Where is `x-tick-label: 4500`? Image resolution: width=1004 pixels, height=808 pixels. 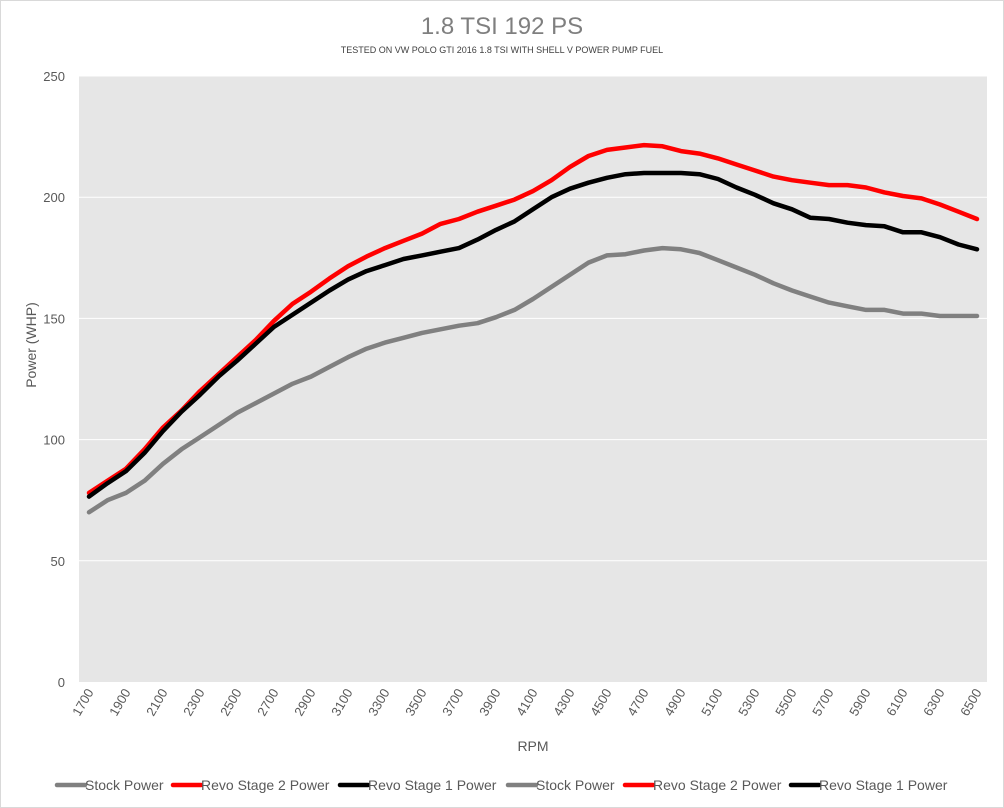
x-tick-label: 4500 is located at coordinates (600, 702).